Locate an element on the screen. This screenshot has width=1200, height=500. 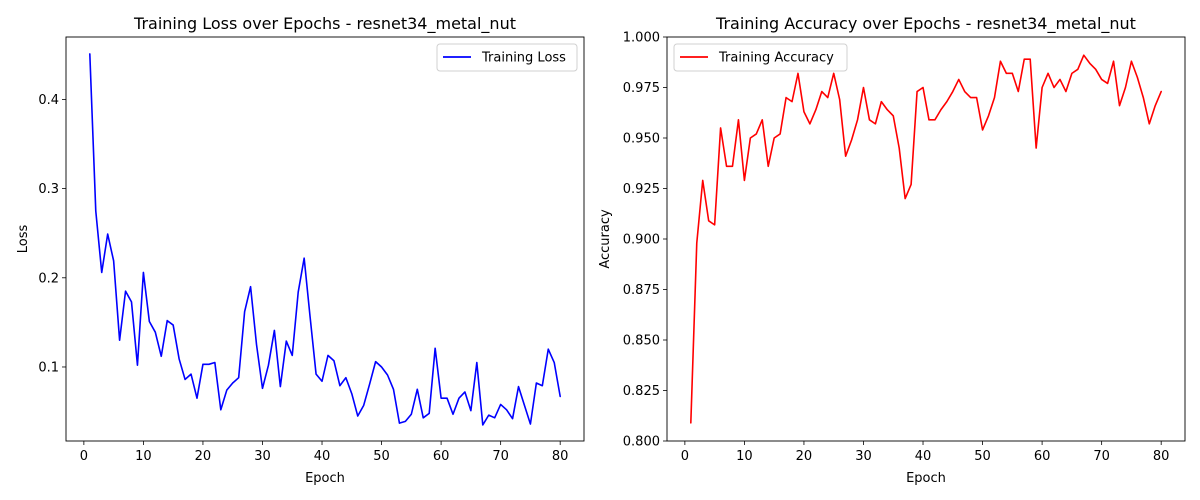
accuracy-x-tick-label: 10 is located at coordinates (744, 456).